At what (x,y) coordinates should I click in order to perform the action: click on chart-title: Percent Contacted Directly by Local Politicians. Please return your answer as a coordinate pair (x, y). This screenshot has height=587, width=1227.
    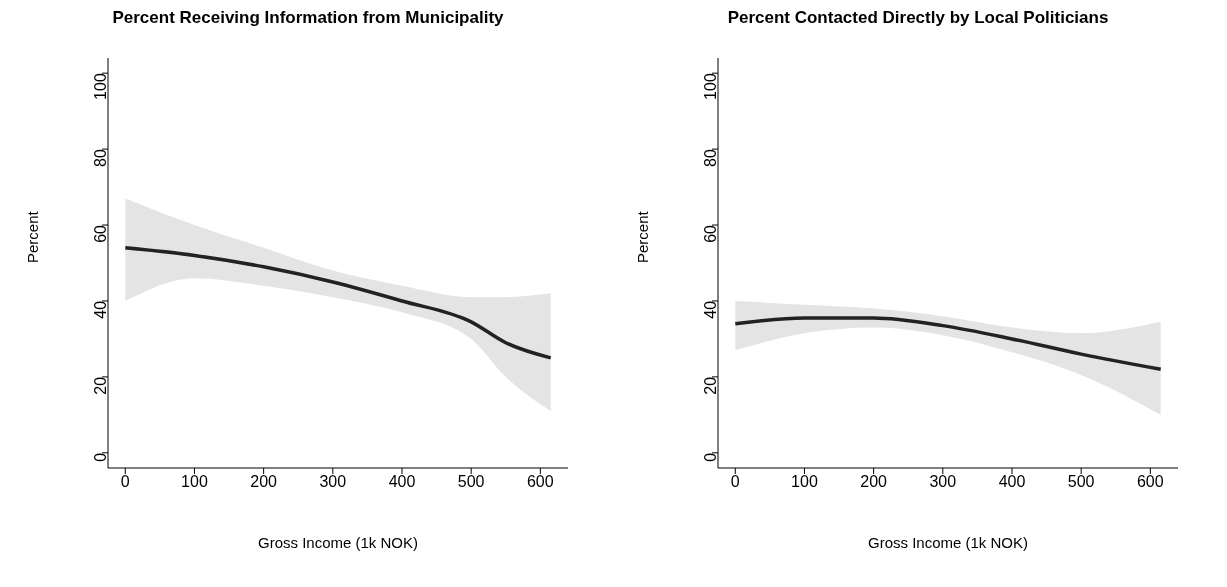
    Looking at the image, I should click on (918, 18).